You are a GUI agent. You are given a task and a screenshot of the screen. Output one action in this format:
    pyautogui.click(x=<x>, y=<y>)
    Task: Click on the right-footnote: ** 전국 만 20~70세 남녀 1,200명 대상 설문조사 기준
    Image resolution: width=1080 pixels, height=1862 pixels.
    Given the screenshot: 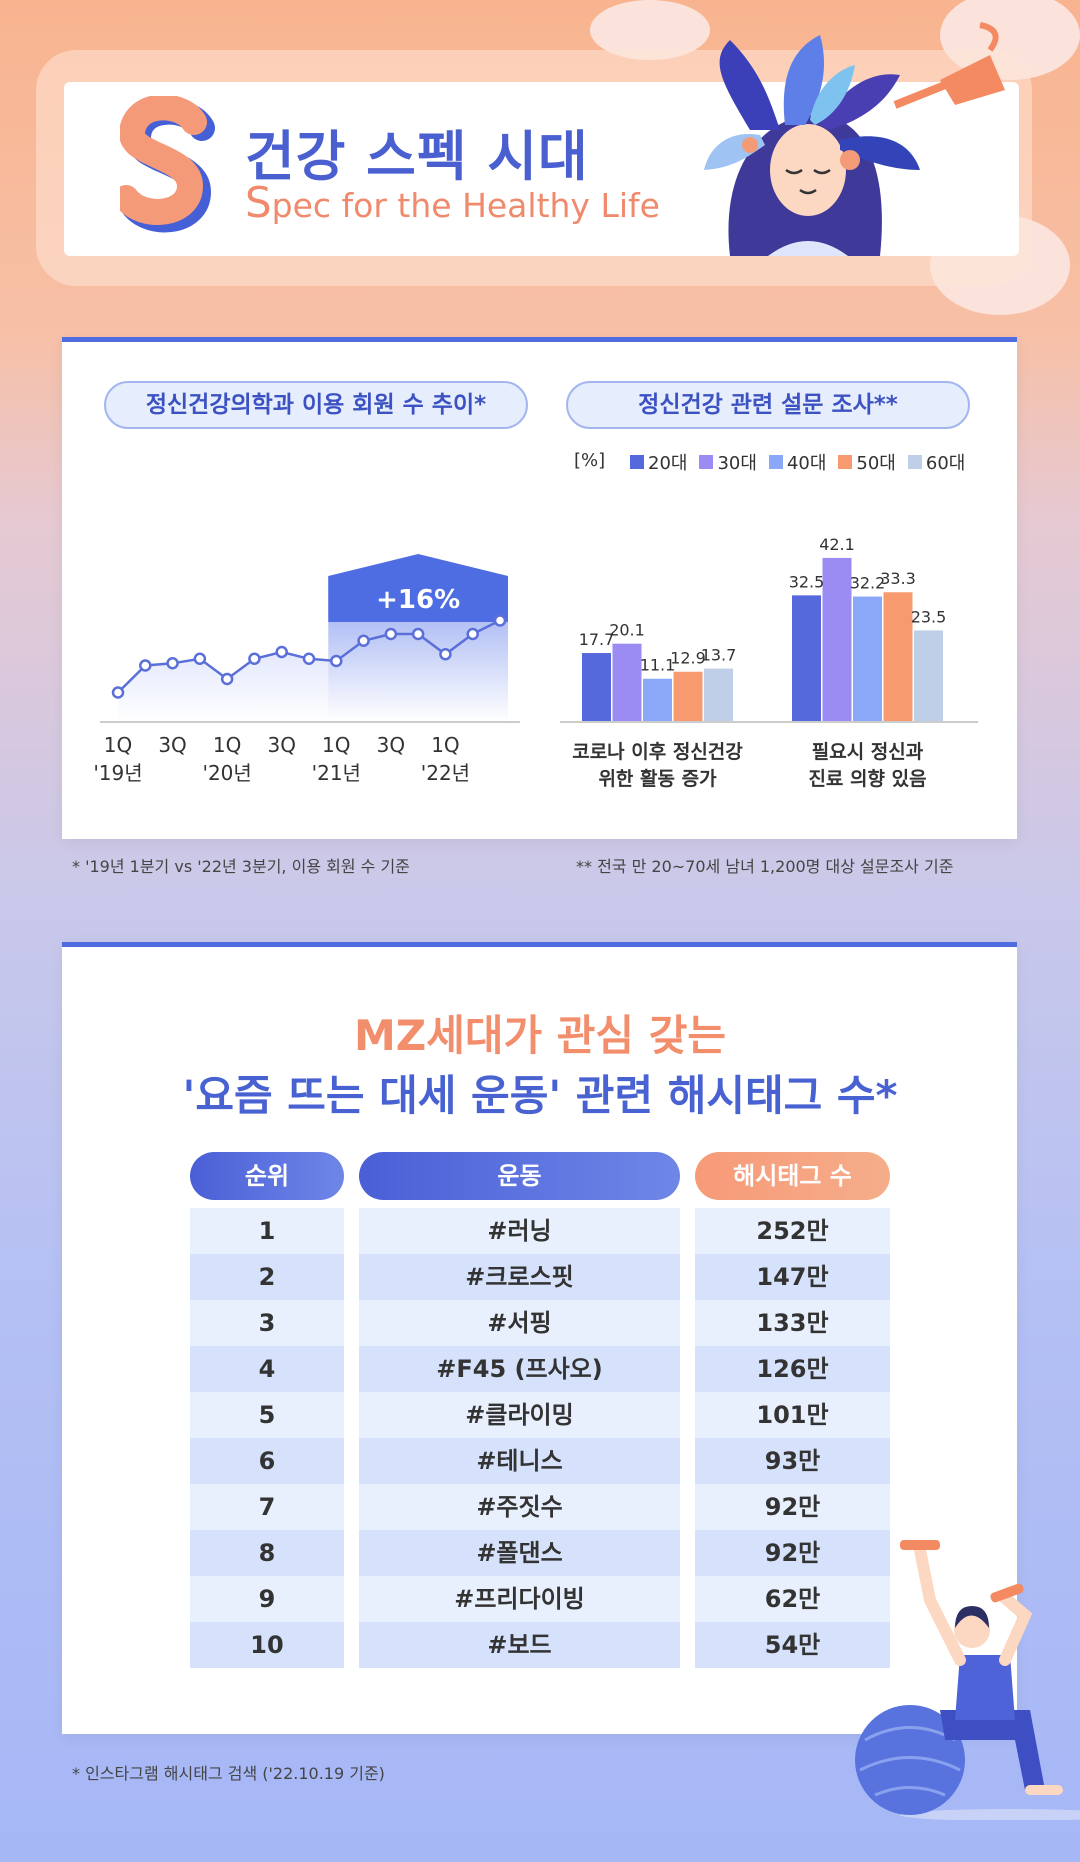 What is the action you would take?
    pyautogui.click(x=765, y=866)
    